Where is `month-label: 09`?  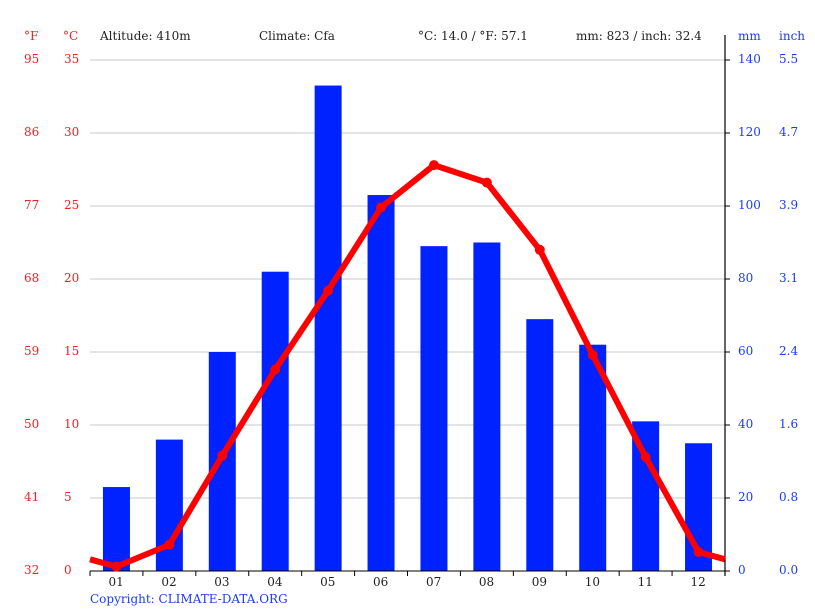
month-label: 09 is located at coordinates (539, 582).